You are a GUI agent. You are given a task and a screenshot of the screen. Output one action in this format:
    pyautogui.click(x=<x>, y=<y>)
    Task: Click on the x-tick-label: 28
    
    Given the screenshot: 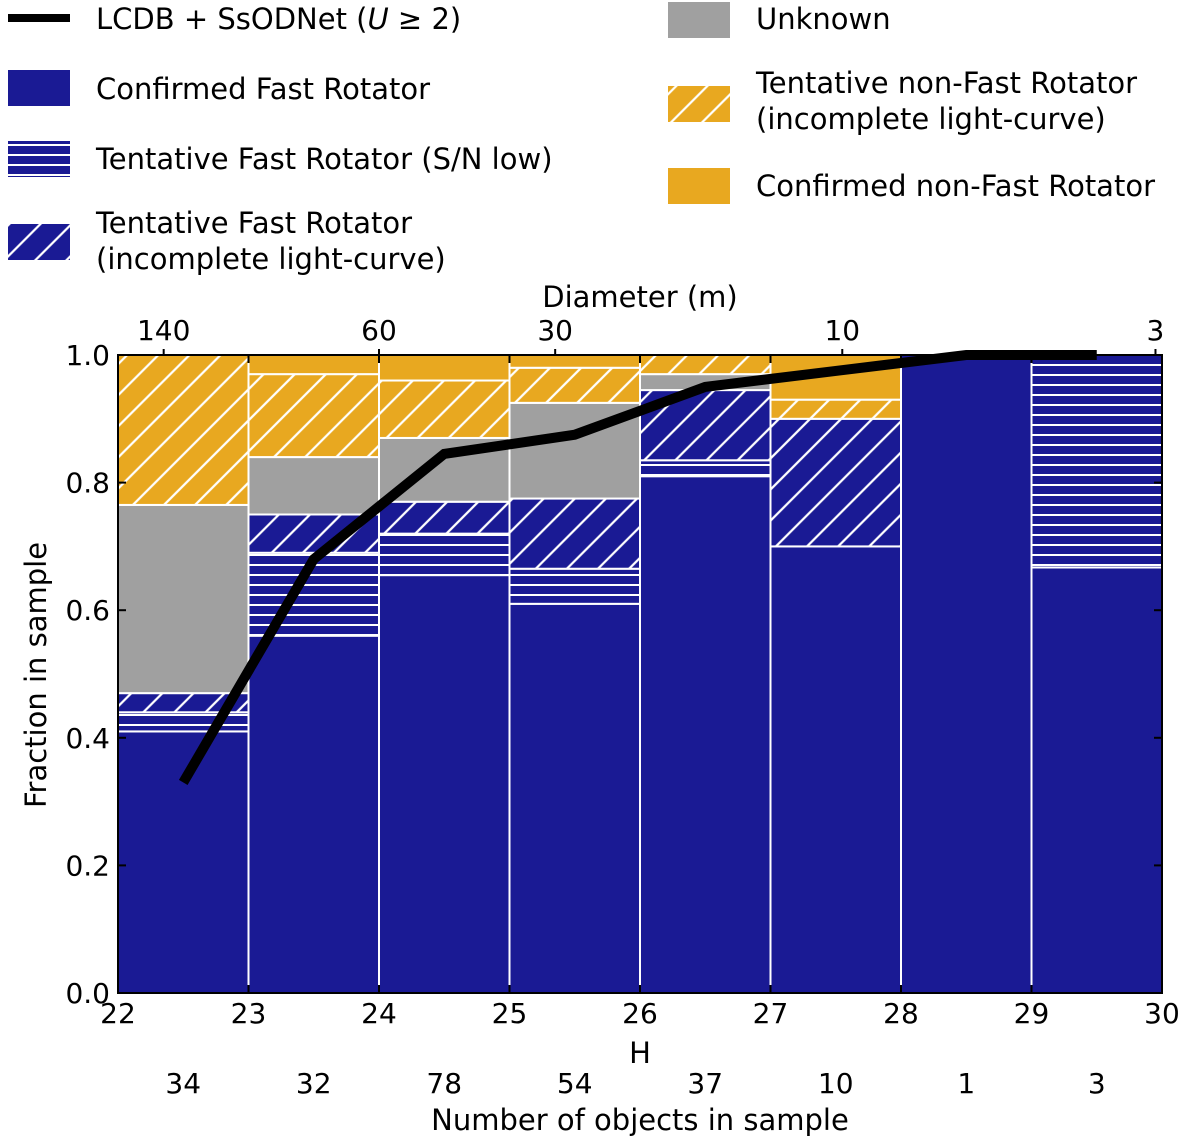 What is the action you would take?
    pyautogui.click(x=901, y=1013)
    